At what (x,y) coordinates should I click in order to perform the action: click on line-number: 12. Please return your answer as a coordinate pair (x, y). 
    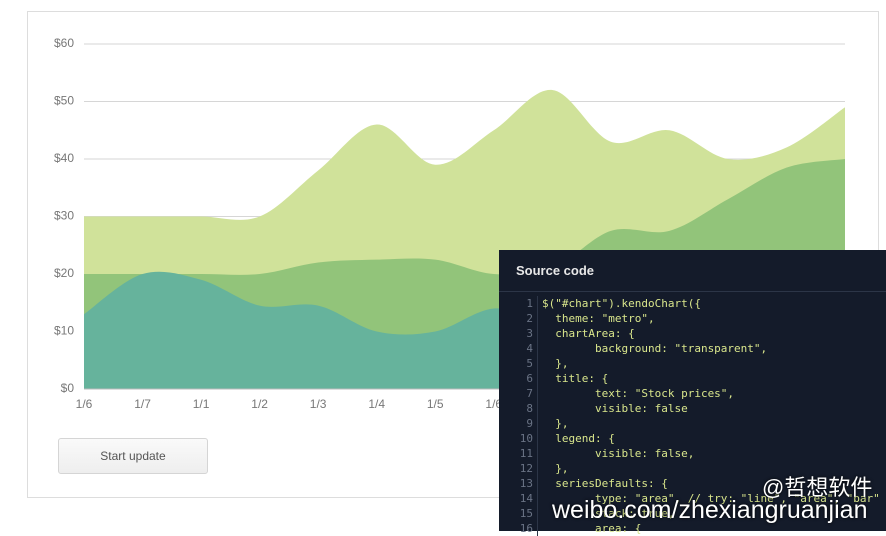
    Looking at the image, I should click on (518, 468).